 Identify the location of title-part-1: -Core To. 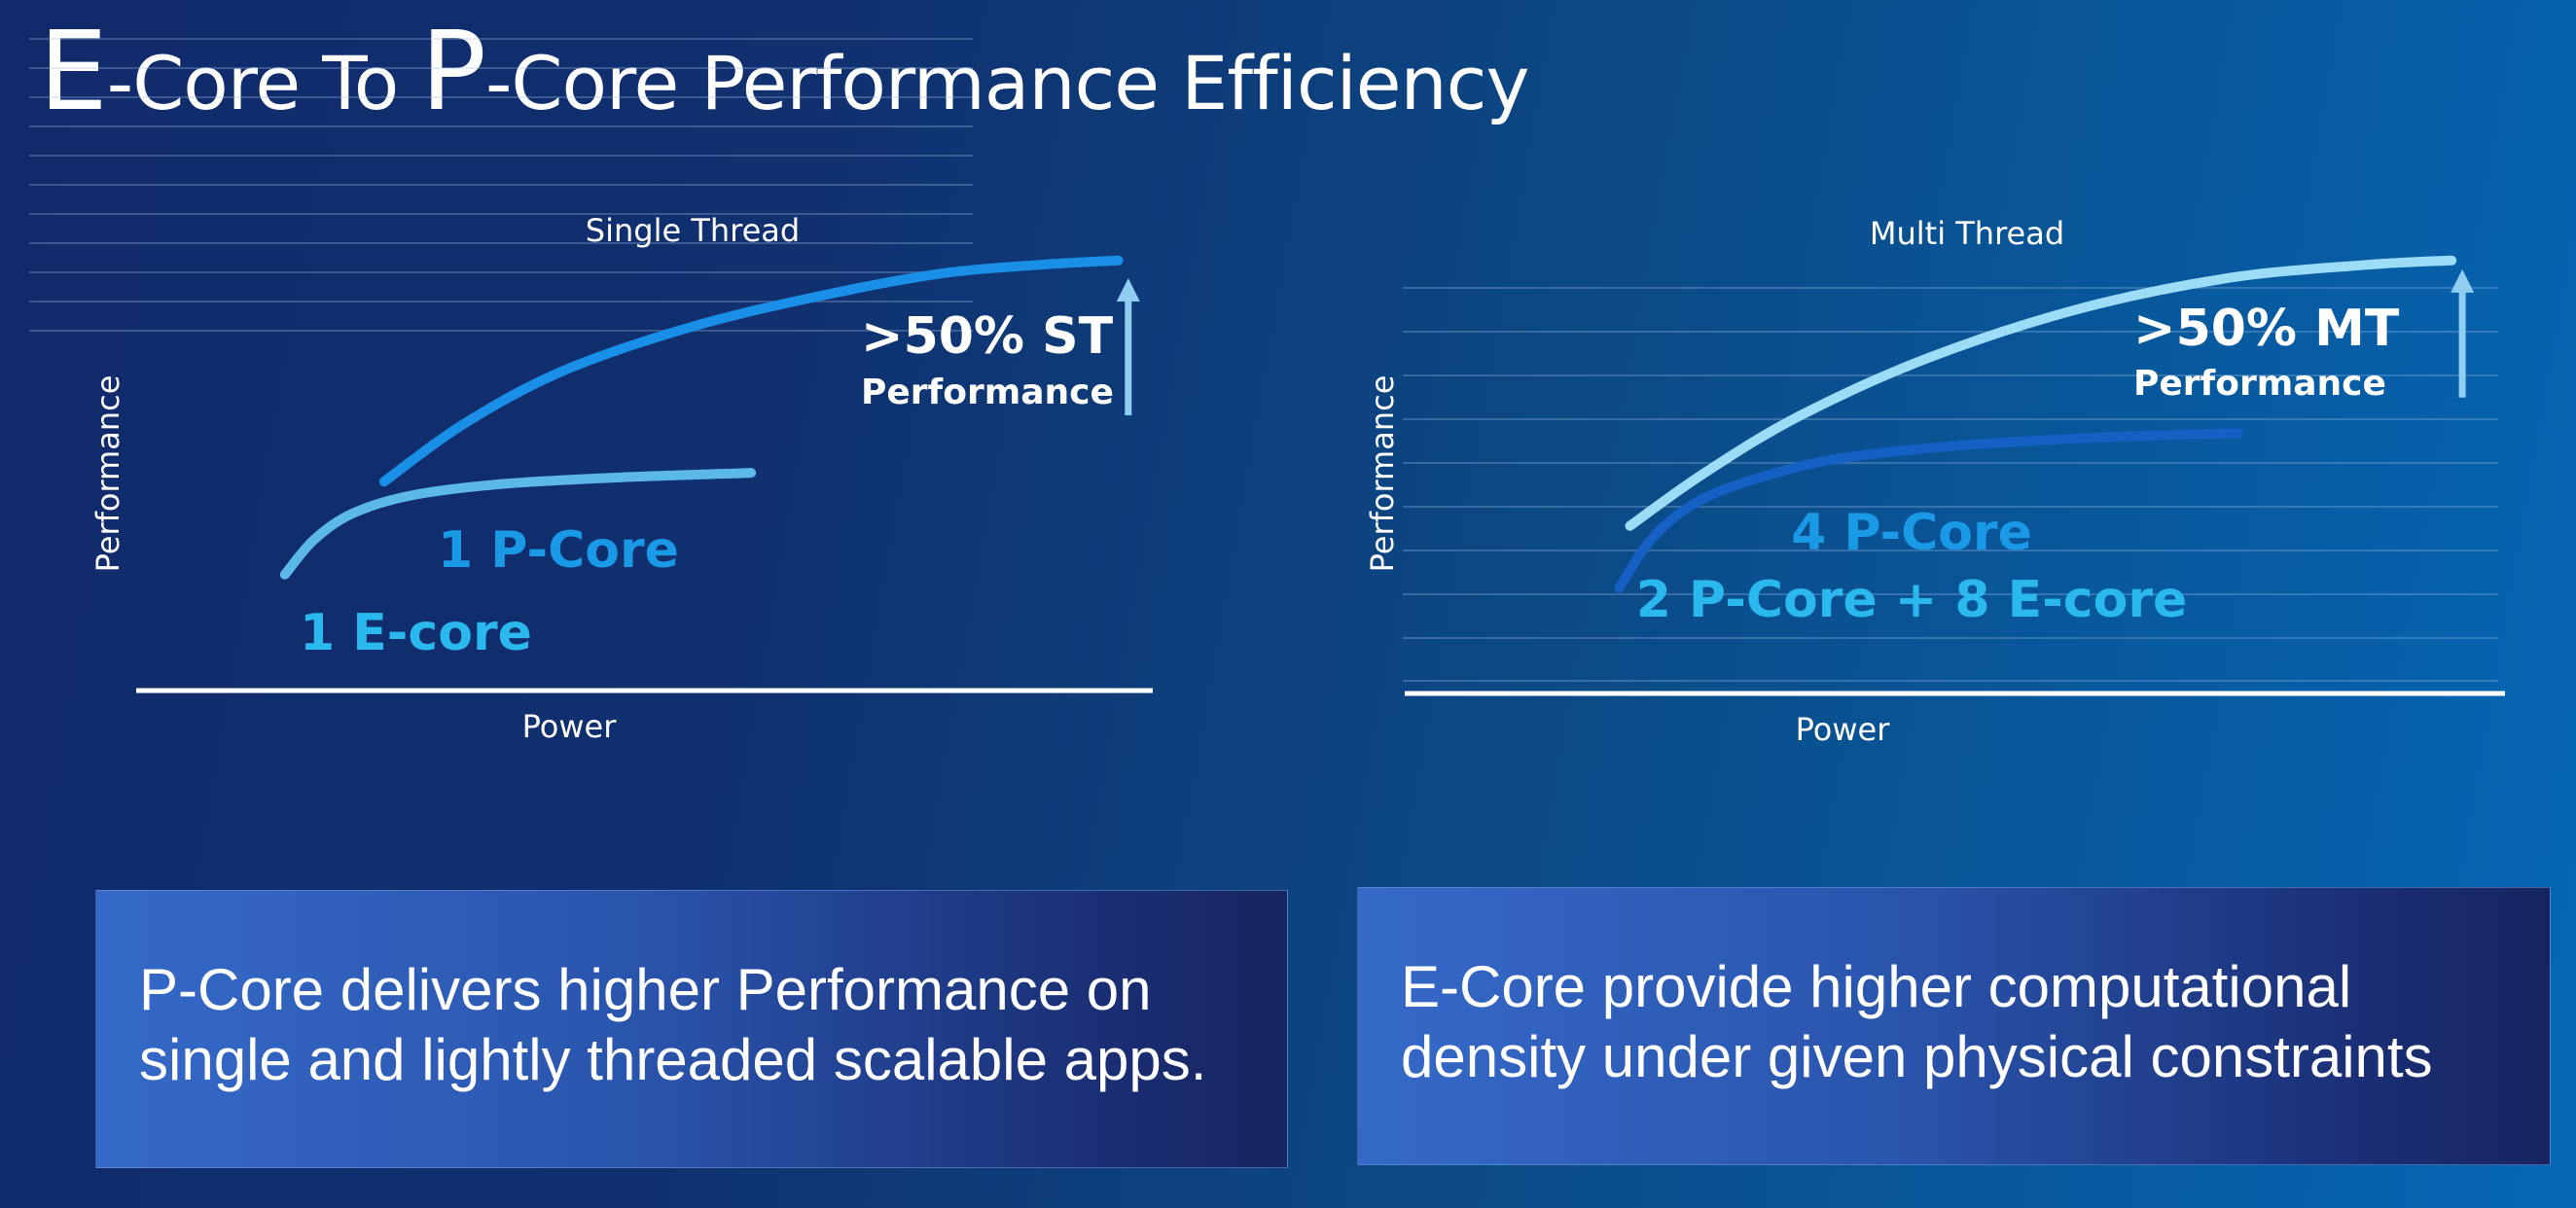
(263, 83).